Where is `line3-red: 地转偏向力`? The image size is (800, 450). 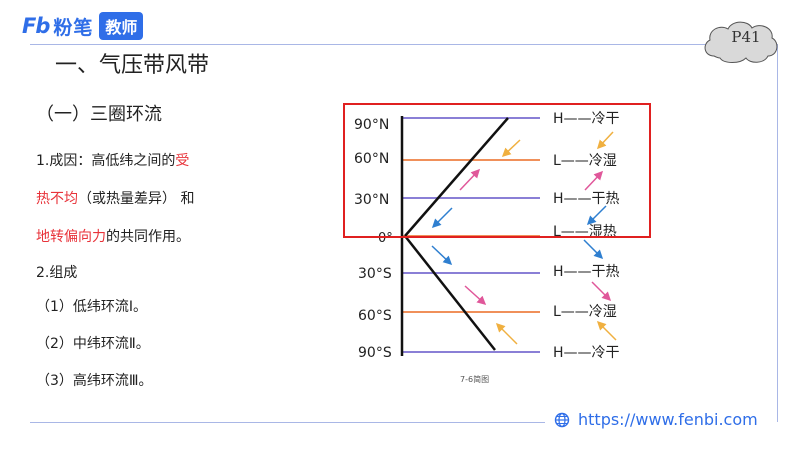 line3-red: 地转偏向力 is located at coordinates (71, 237).